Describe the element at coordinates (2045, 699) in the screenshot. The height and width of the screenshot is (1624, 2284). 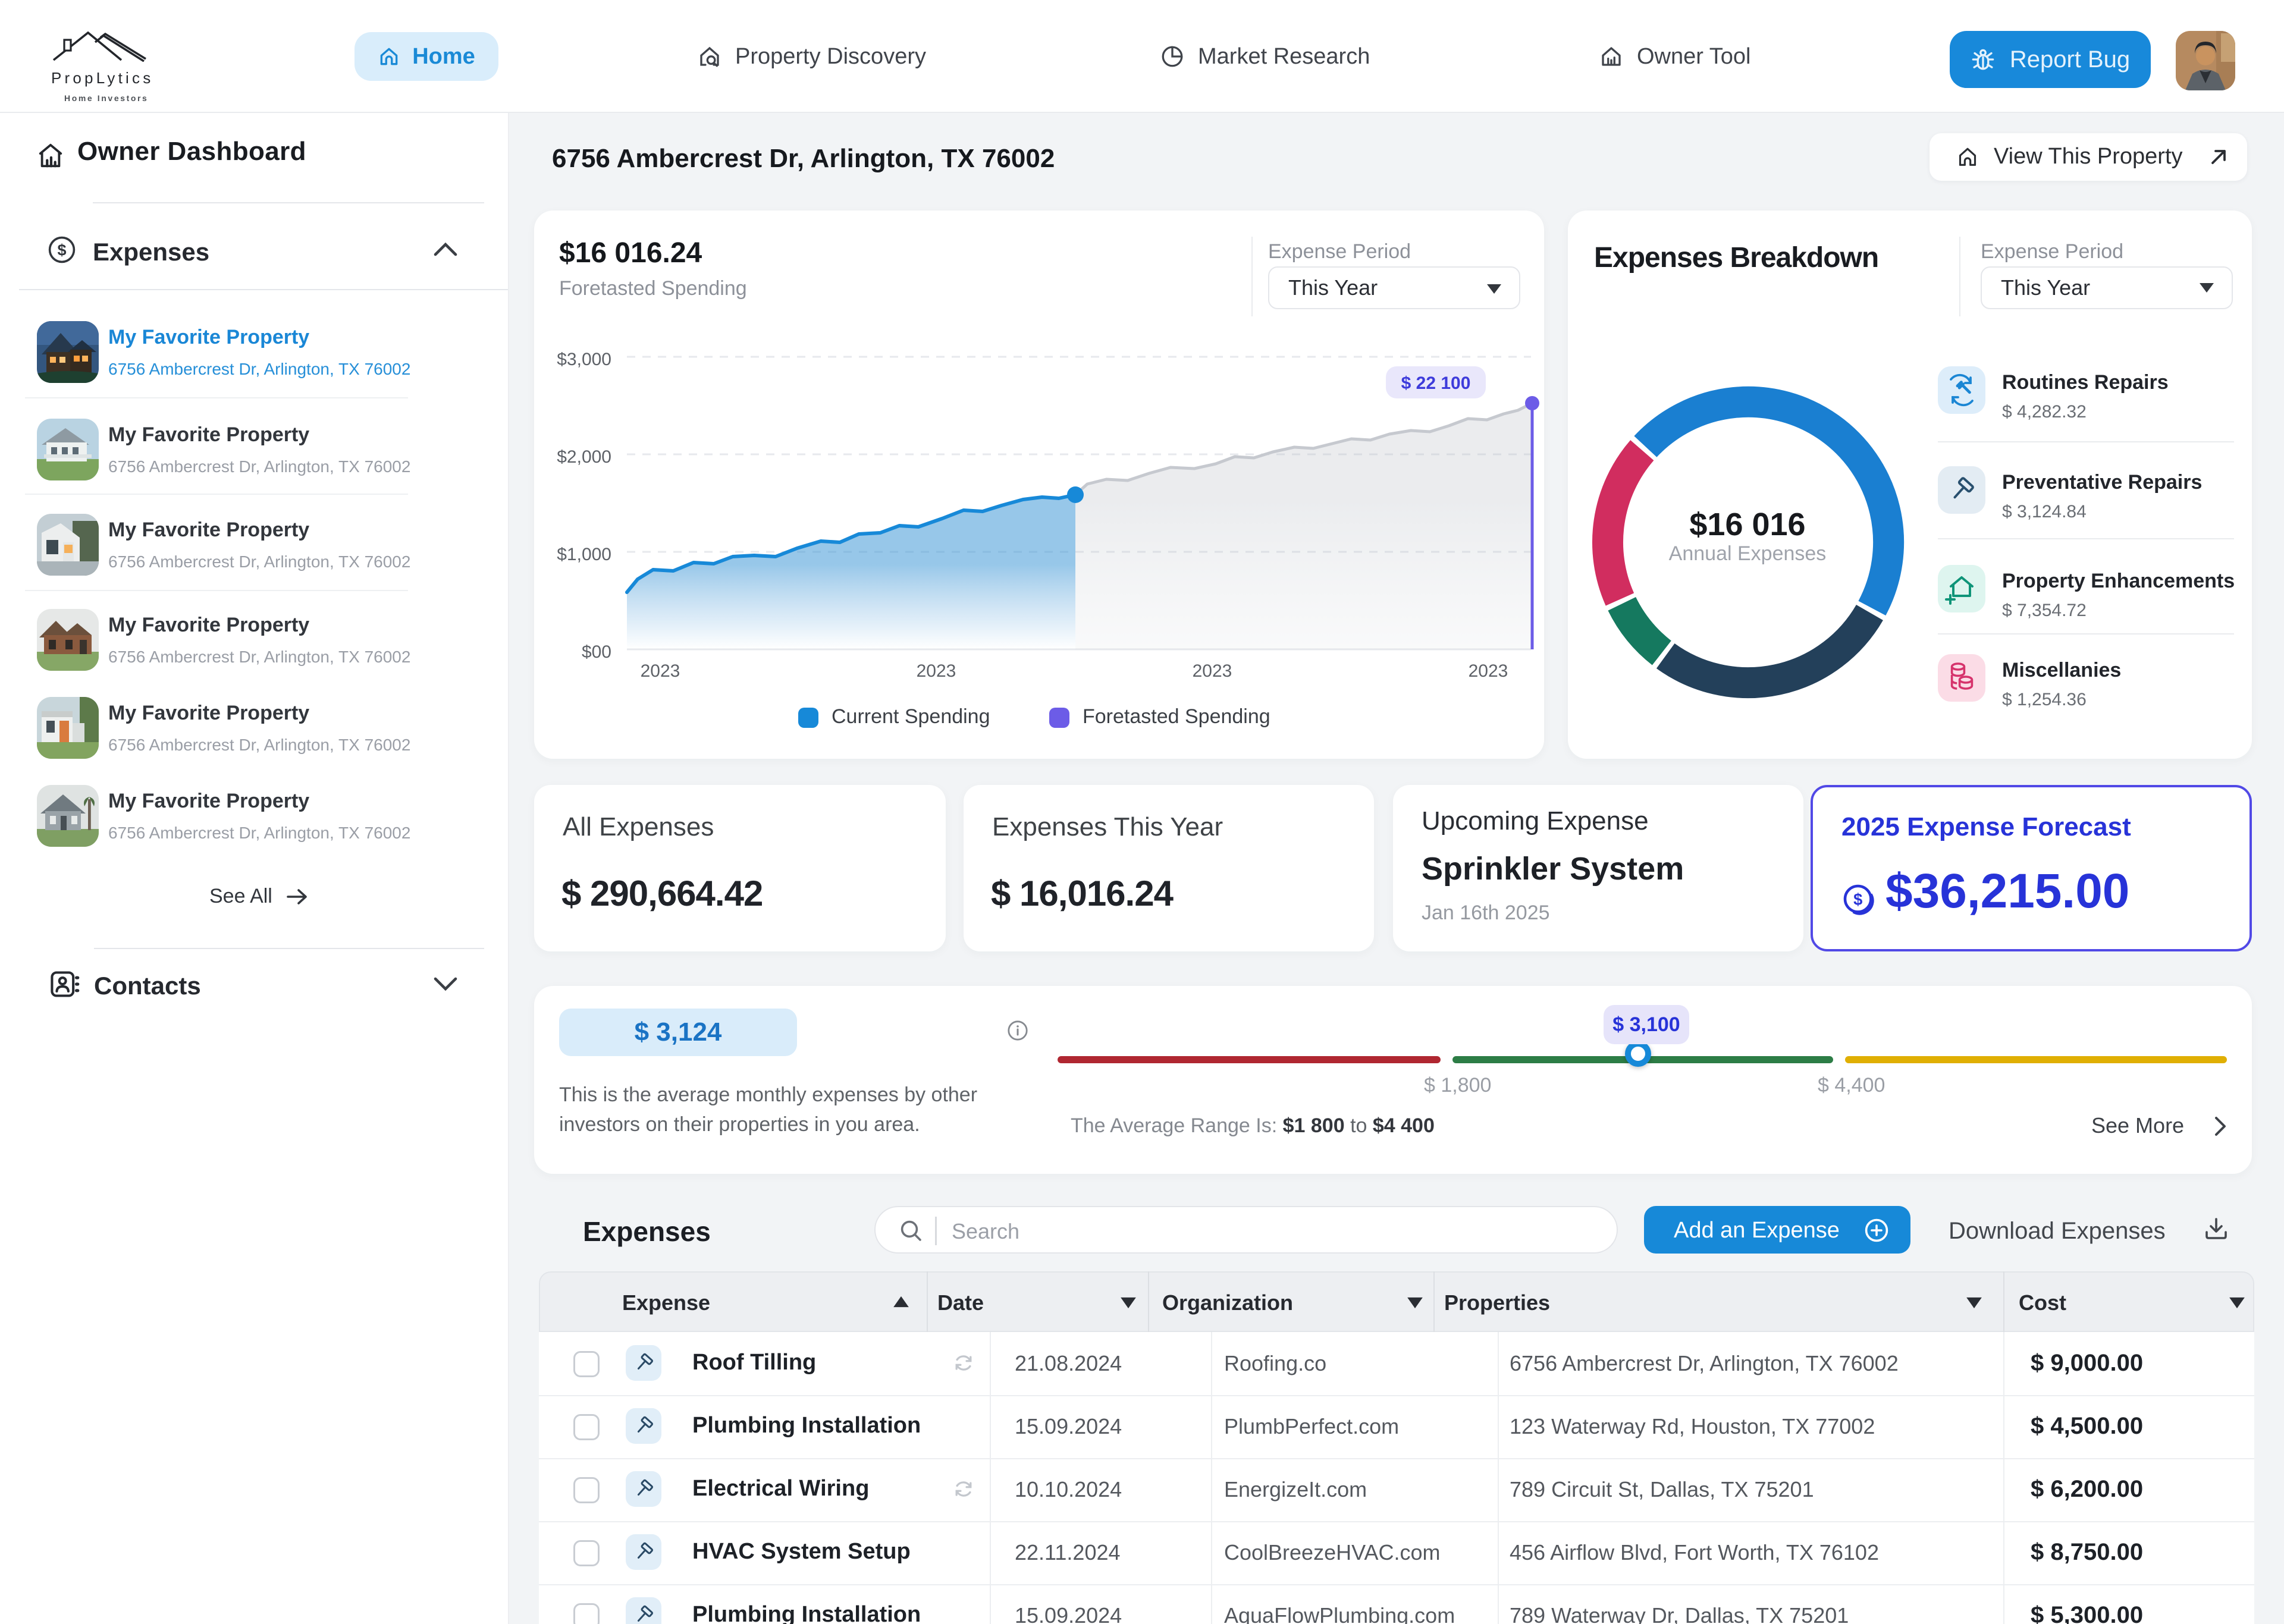
I see `svg-text: $ 1,254.36` at that location.